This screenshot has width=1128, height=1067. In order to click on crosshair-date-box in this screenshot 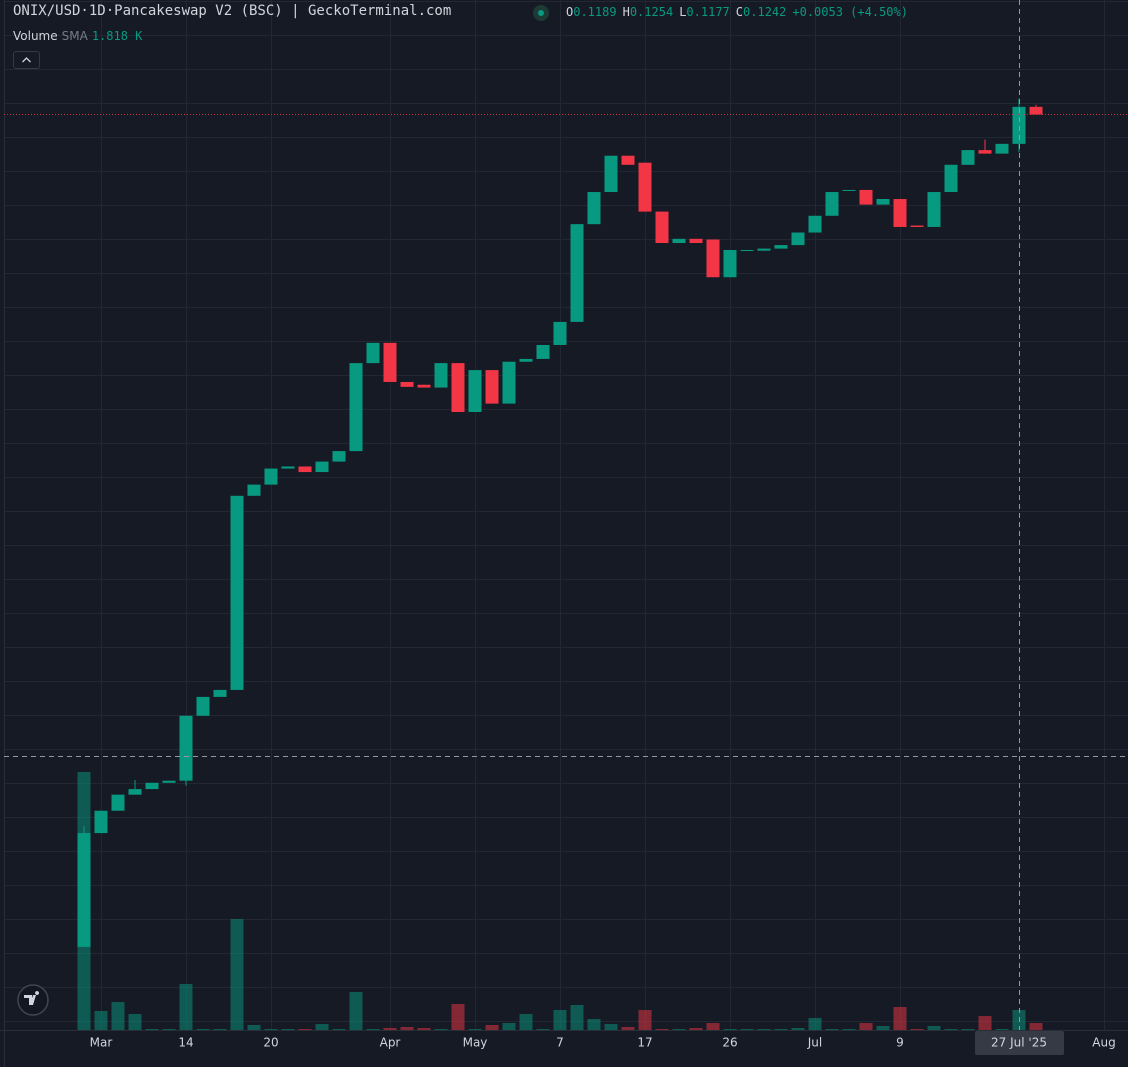, I will do `click(1019, 1043)`.